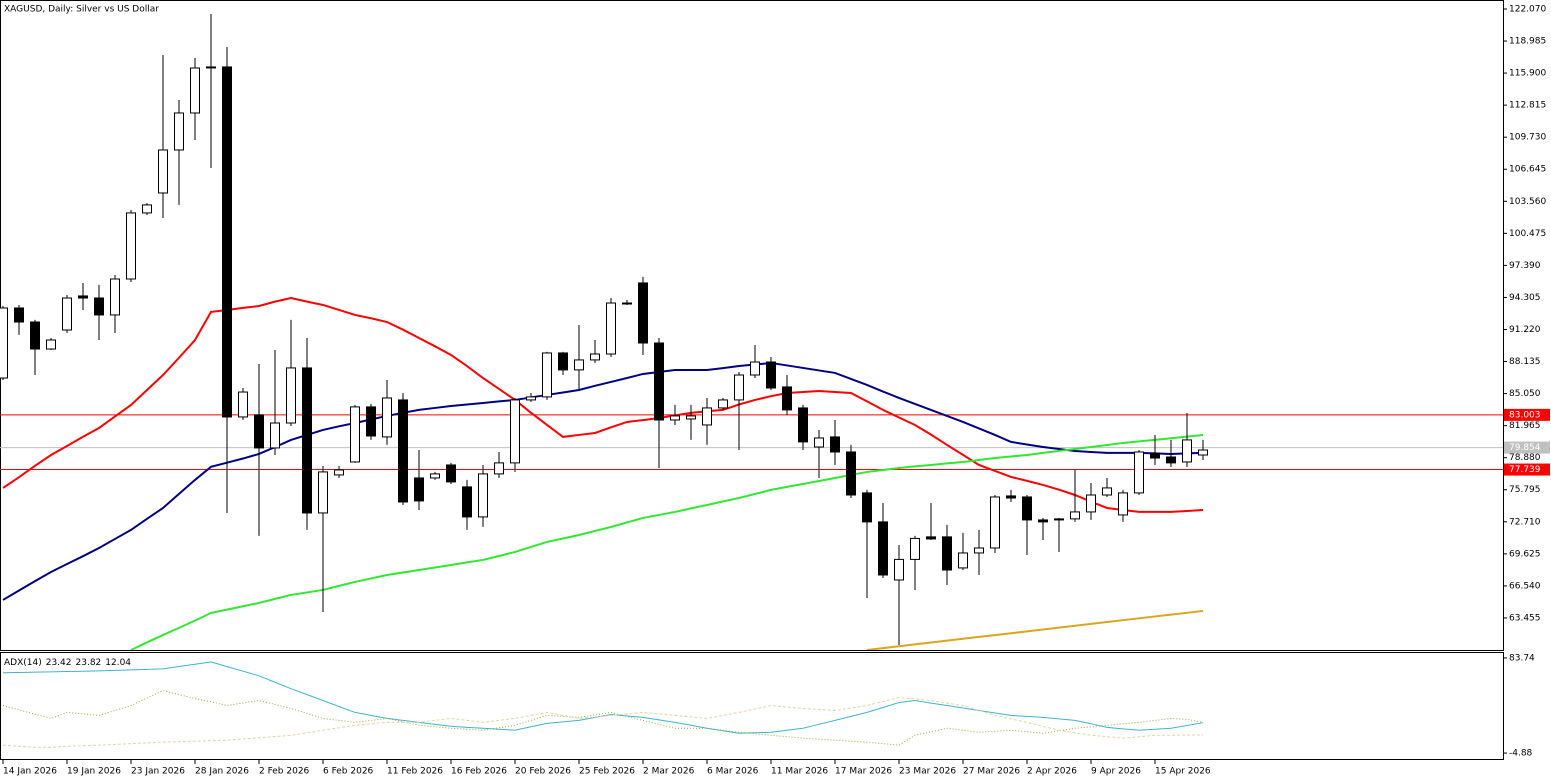 The image size is (1551, 780). I want to click on x-tick-label: 14 Jan 2026, so click(30, 772).